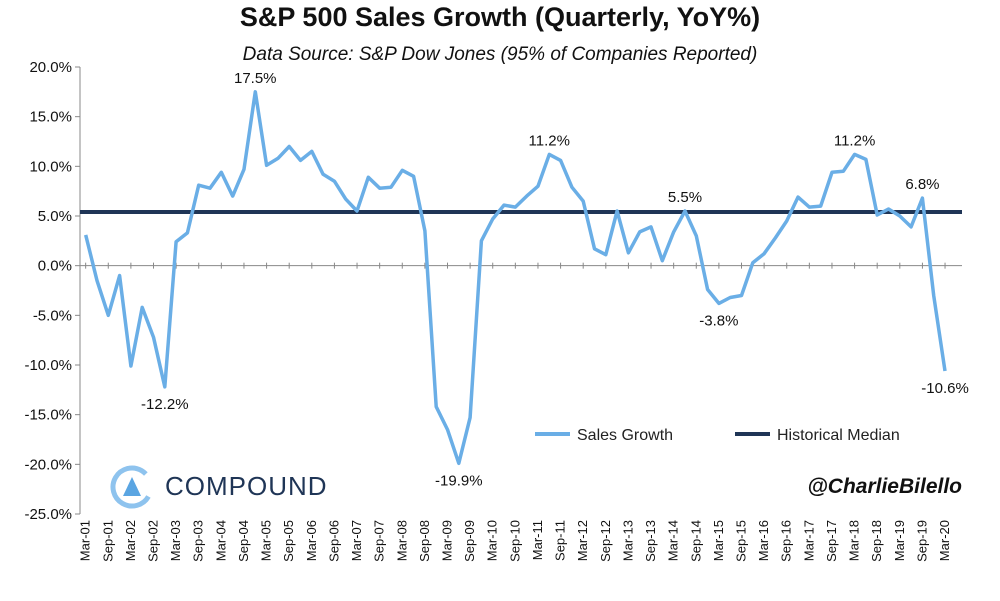 The width and height of the screenshot is (1000, 601). I want to click on x-tick-label: Sep-18, so click(876, 541).